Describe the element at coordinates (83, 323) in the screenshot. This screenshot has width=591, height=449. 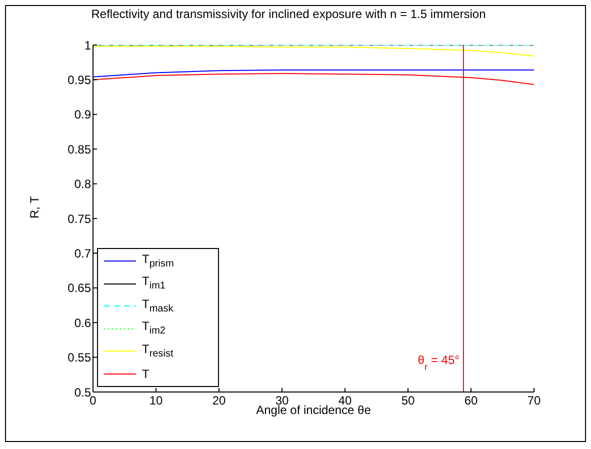
I see `y-tick-label: 0.6` at that location.